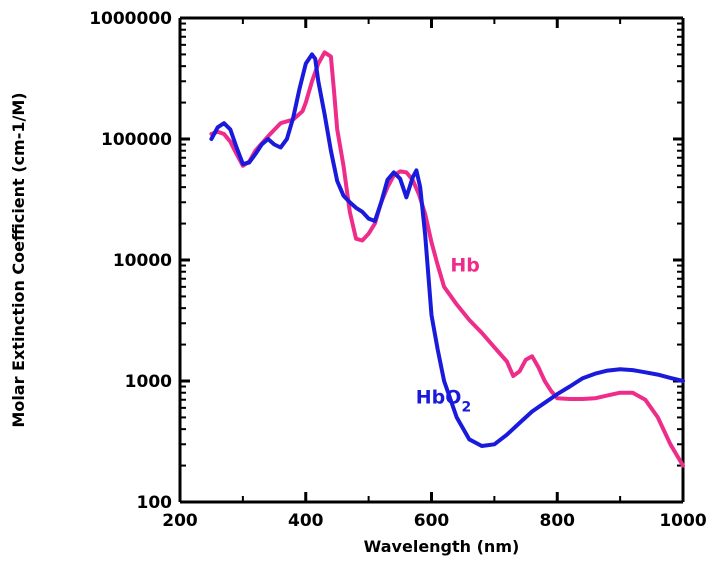 This screenshot has height=578, width=709. I want to click on series-label-hbo2: HbO2, so click(443, 401).